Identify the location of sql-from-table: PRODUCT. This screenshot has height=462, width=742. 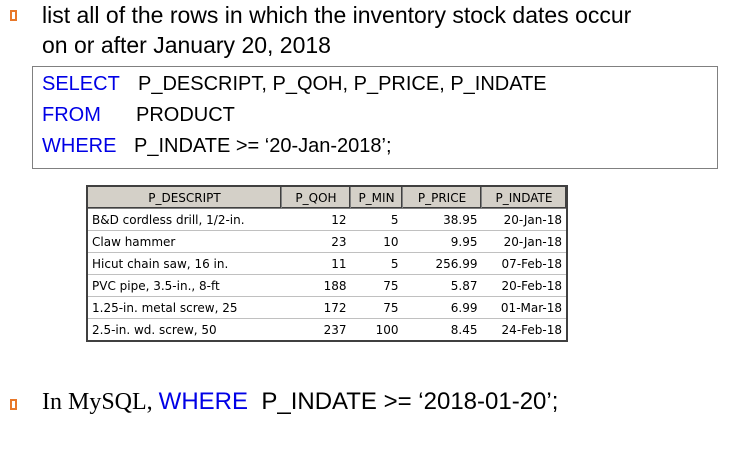
(185, 115).